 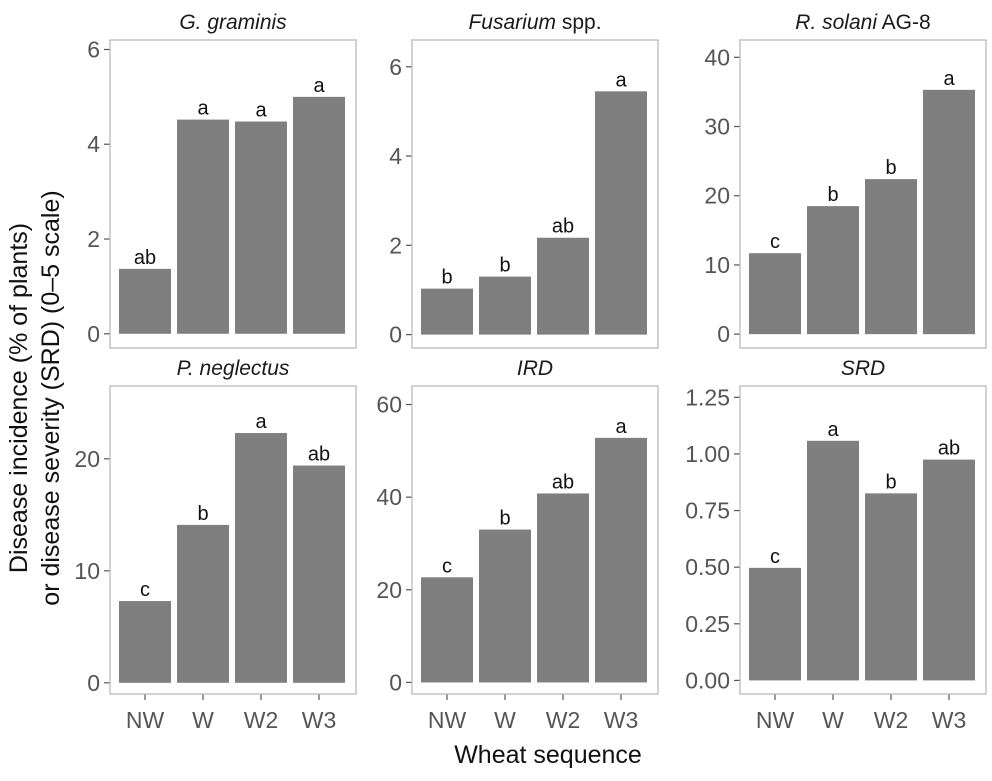 I want to click on panel-6: SRD 0.00 0.25 0.50 0.75 1.00 1.25 c NW a Wb W2 ab W3, so click(x=836, y=545).